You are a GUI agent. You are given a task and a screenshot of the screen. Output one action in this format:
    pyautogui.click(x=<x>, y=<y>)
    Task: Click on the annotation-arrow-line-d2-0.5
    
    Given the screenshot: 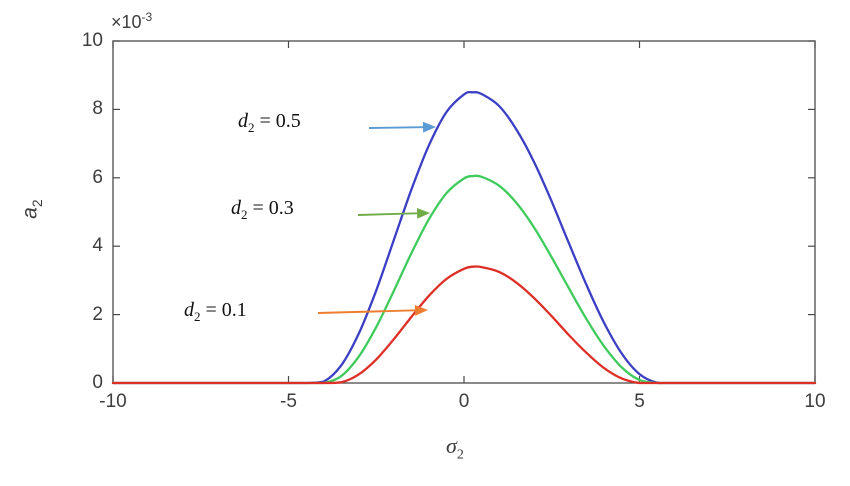 What is the action you would take?
    pyautogui.click(x=396, y=127)
    